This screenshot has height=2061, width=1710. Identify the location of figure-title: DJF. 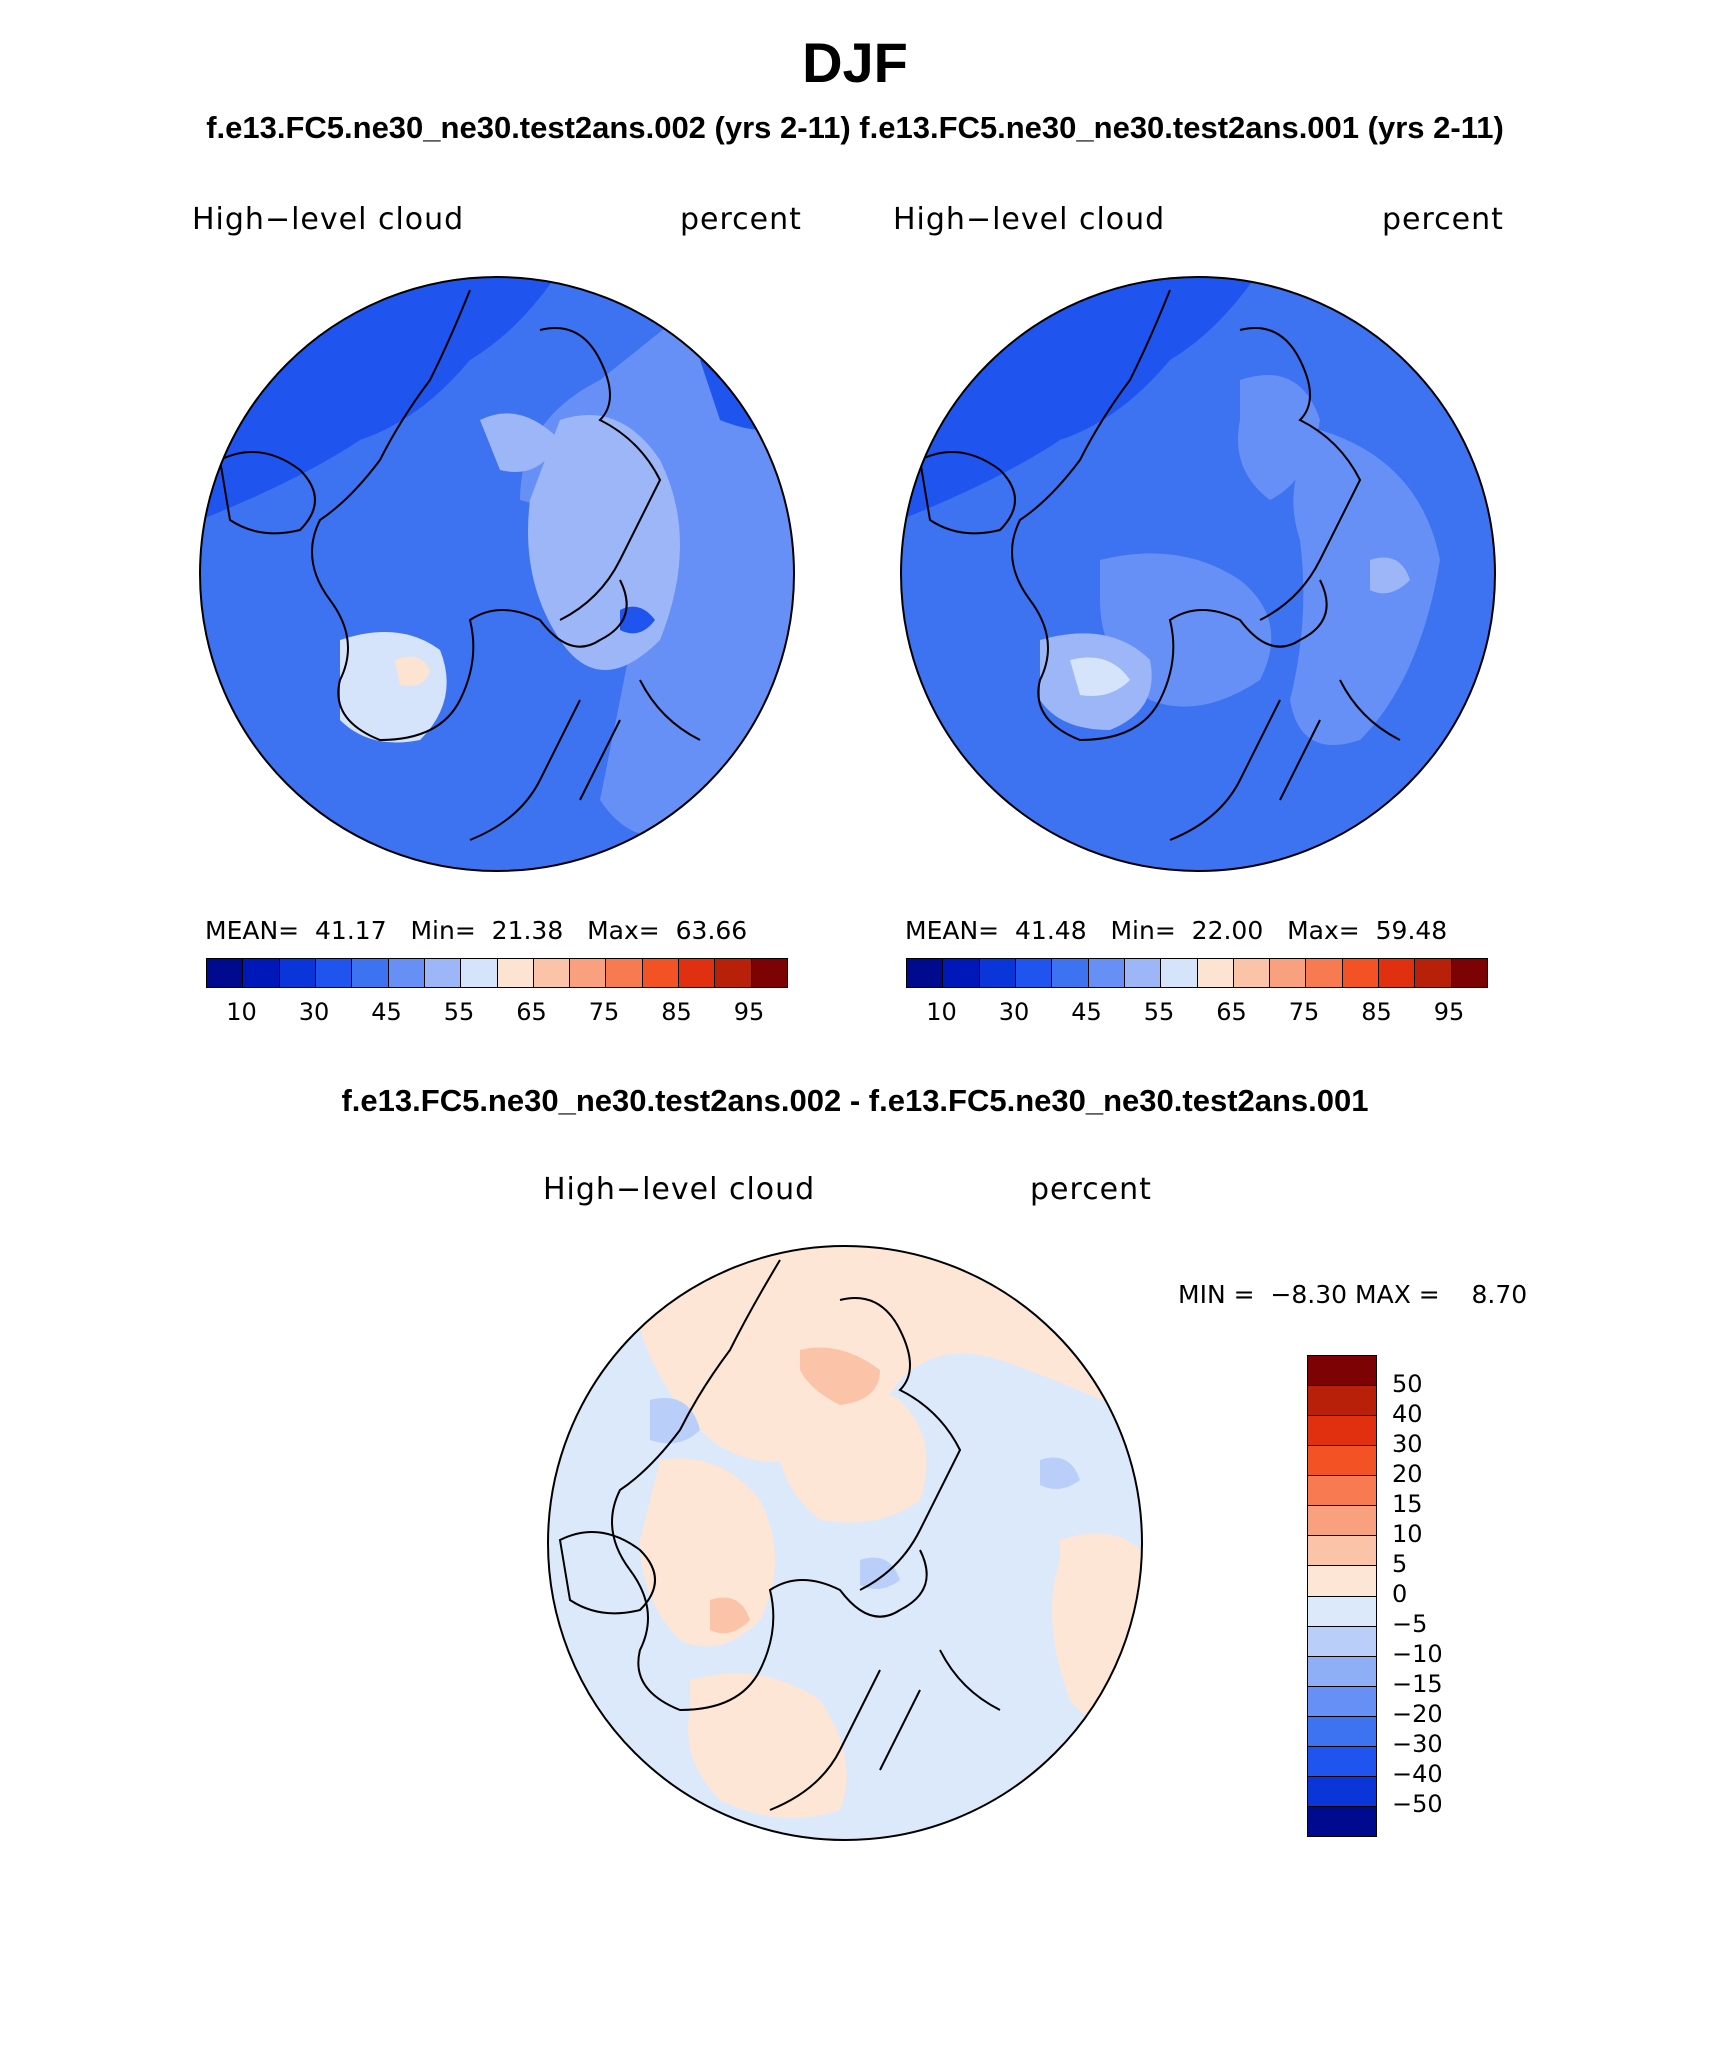
(855, 62).